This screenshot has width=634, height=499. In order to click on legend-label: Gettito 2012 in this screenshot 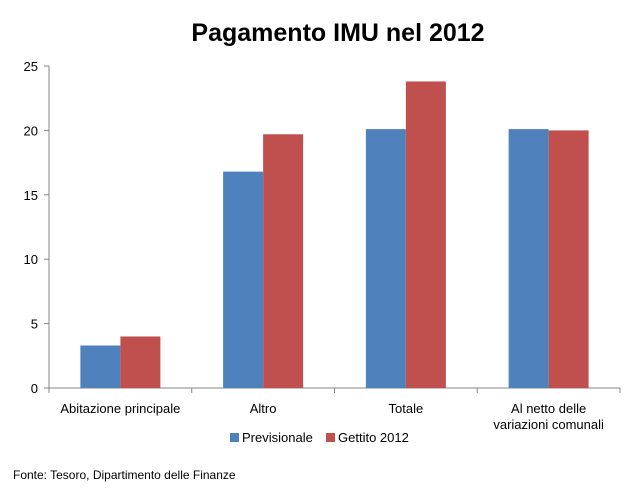, I will do `click(373, 437)`.